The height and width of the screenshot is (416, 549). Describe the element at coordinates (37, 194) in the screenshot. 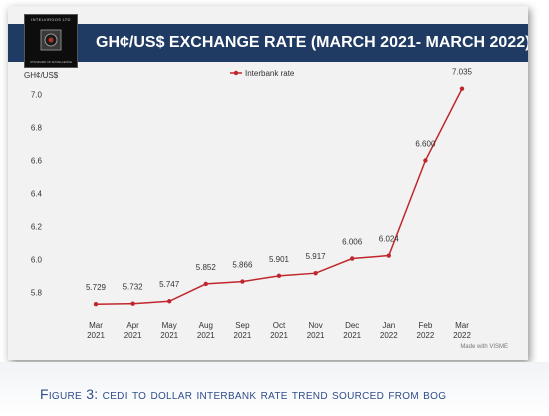

I see `y-tick-label: 6.4` at that location.